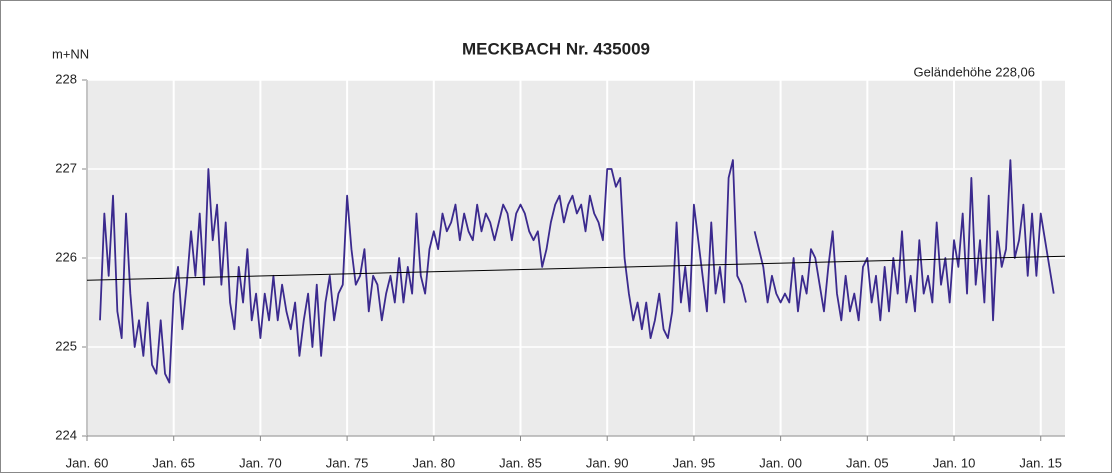 The image size is (1113, 474). I want to click on x-tick-label: Jan. 70, so click(260, 462).